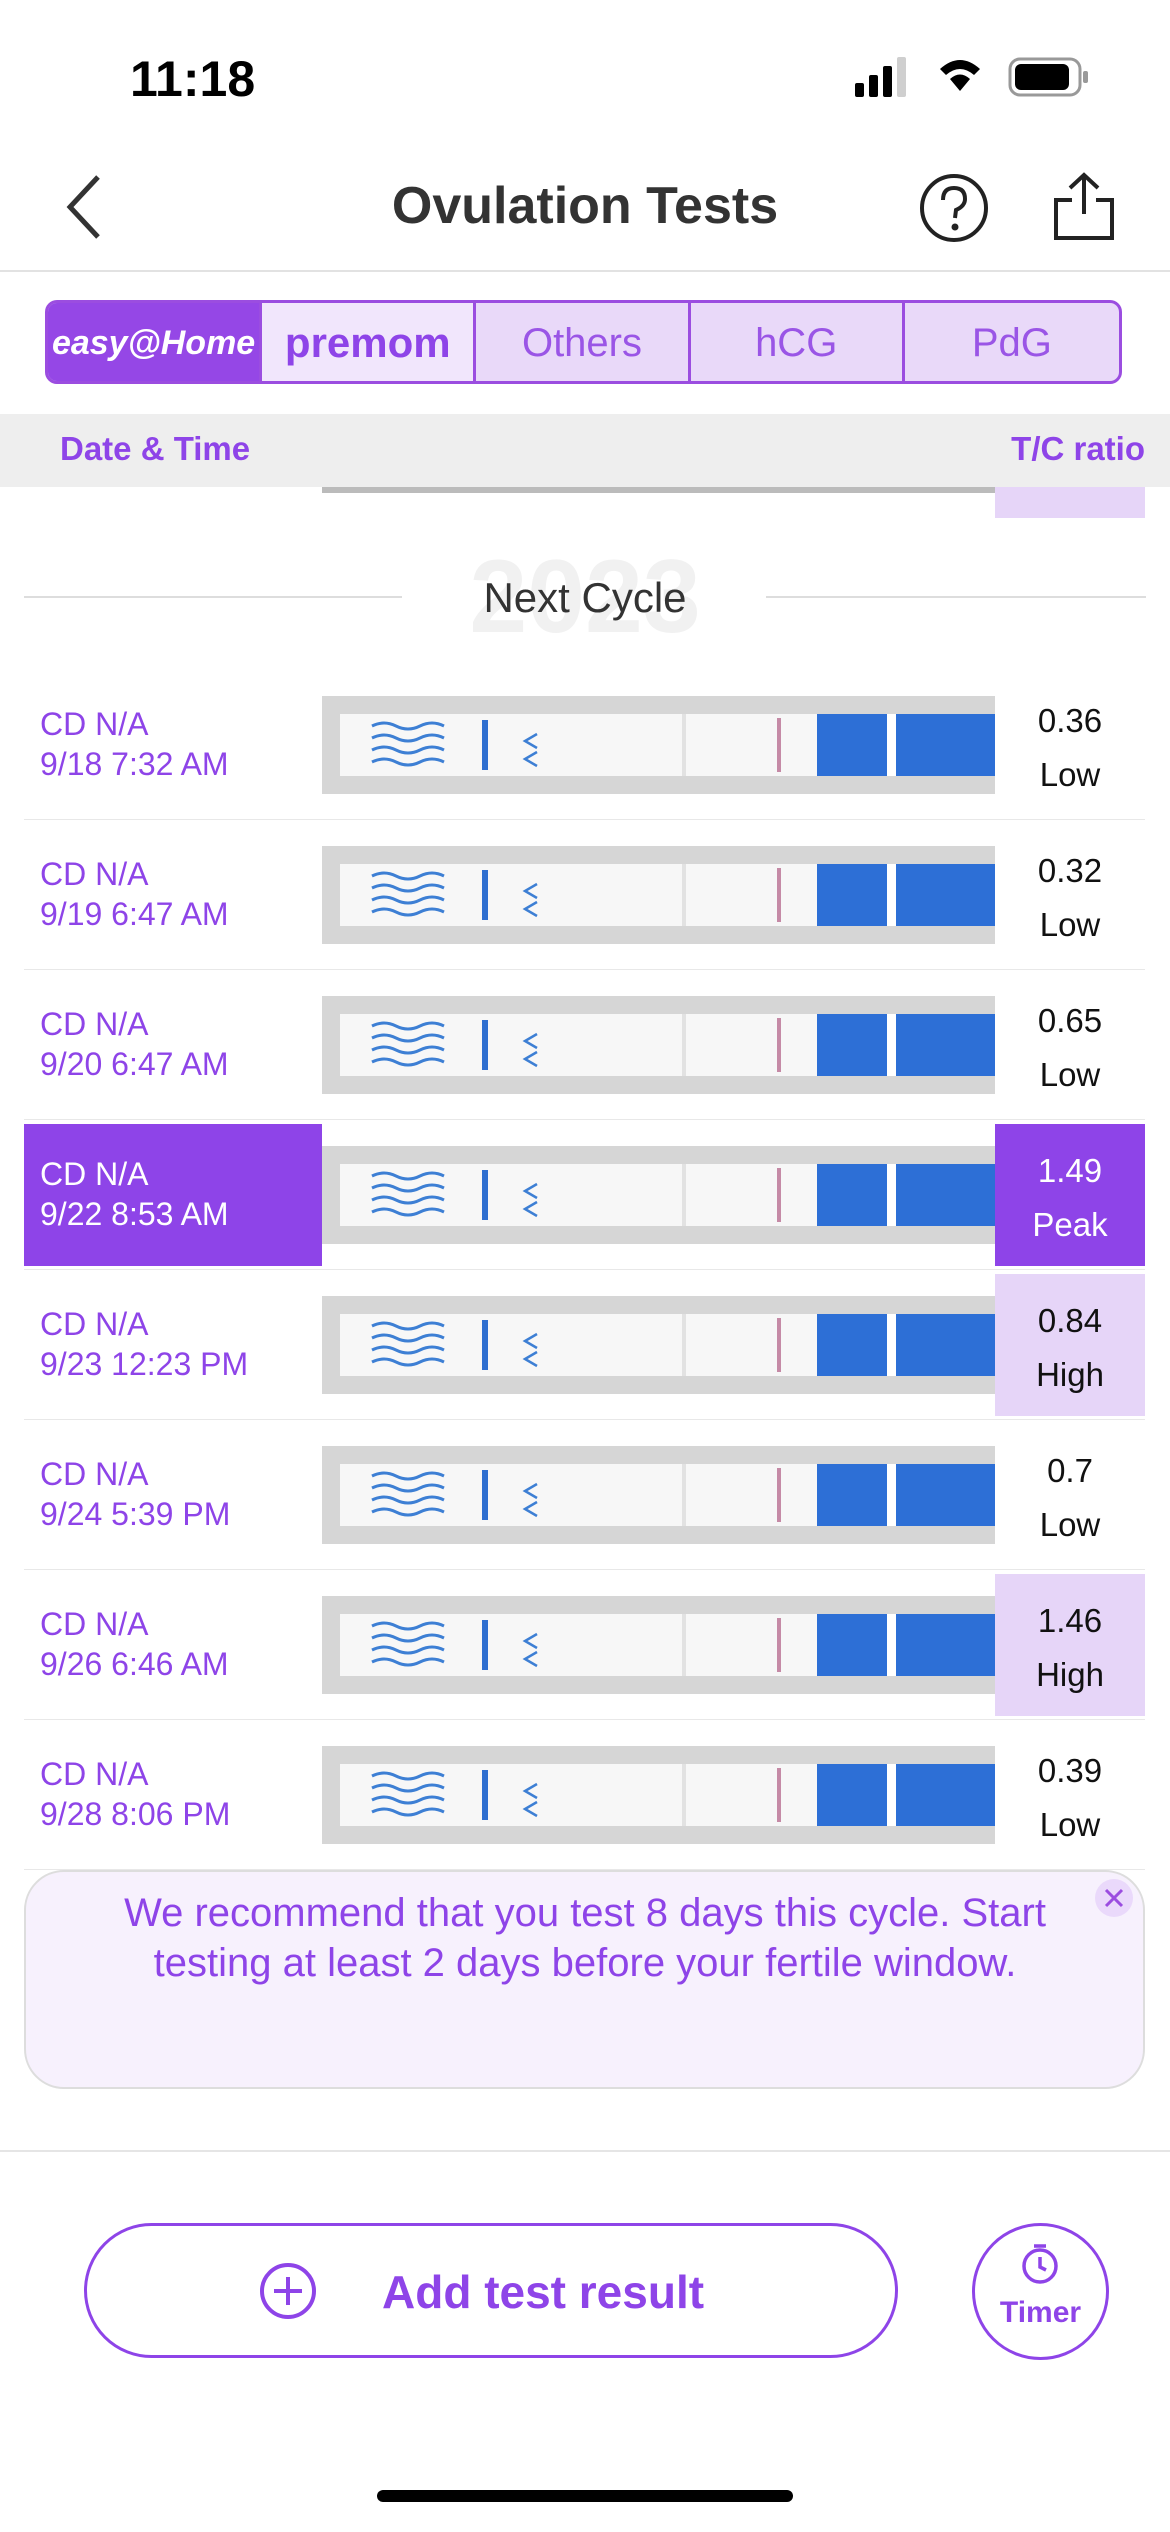 This screenshot has width=1170, height=2532. I want to click on close-banner, so click(1114, 1898).